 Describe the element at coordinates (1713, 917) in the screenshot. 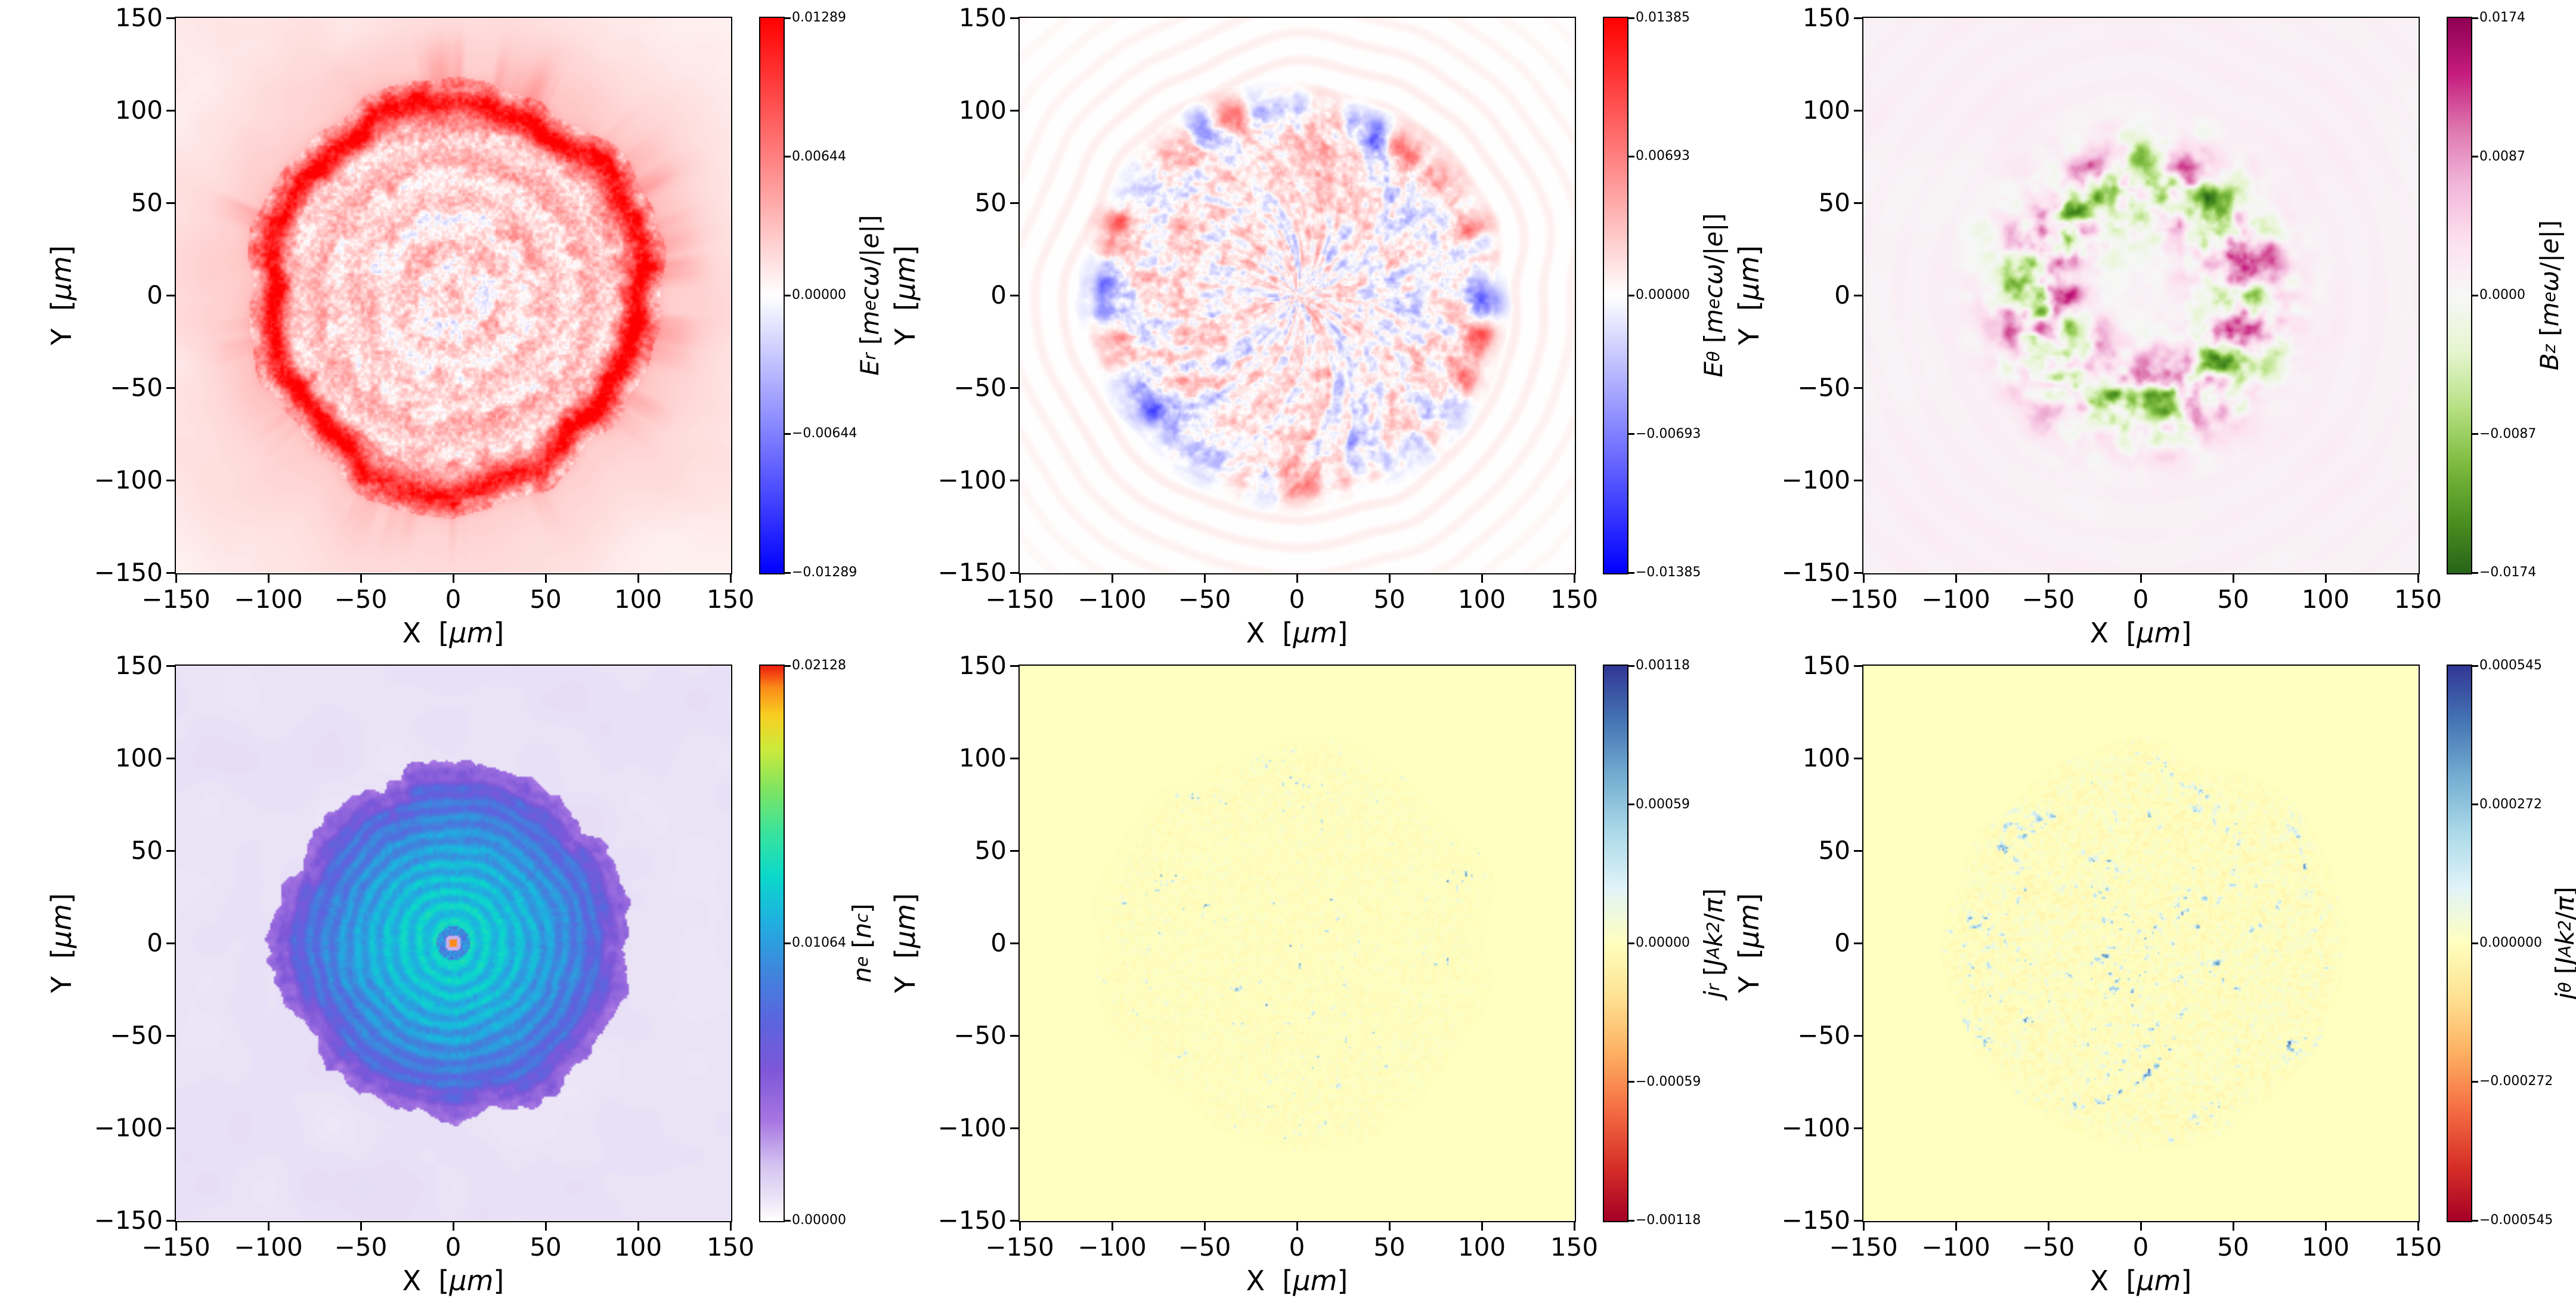

I see `label-token: /` at that location.